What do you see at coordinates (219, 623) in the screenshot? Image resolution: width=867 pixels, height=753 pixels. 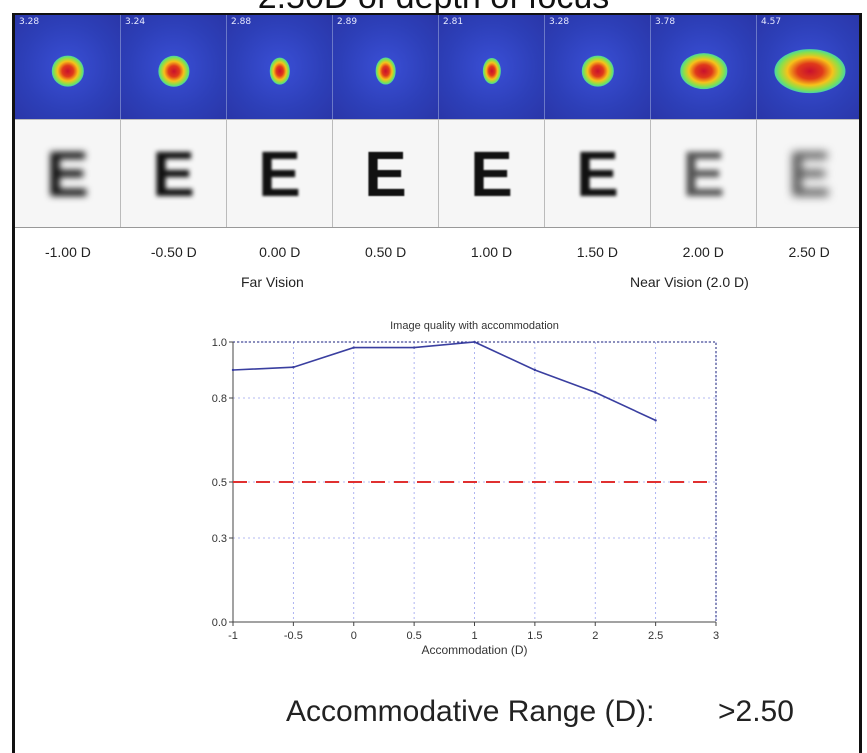 I see `y-tick-label: 0.0` at bounding box center [219, 623].